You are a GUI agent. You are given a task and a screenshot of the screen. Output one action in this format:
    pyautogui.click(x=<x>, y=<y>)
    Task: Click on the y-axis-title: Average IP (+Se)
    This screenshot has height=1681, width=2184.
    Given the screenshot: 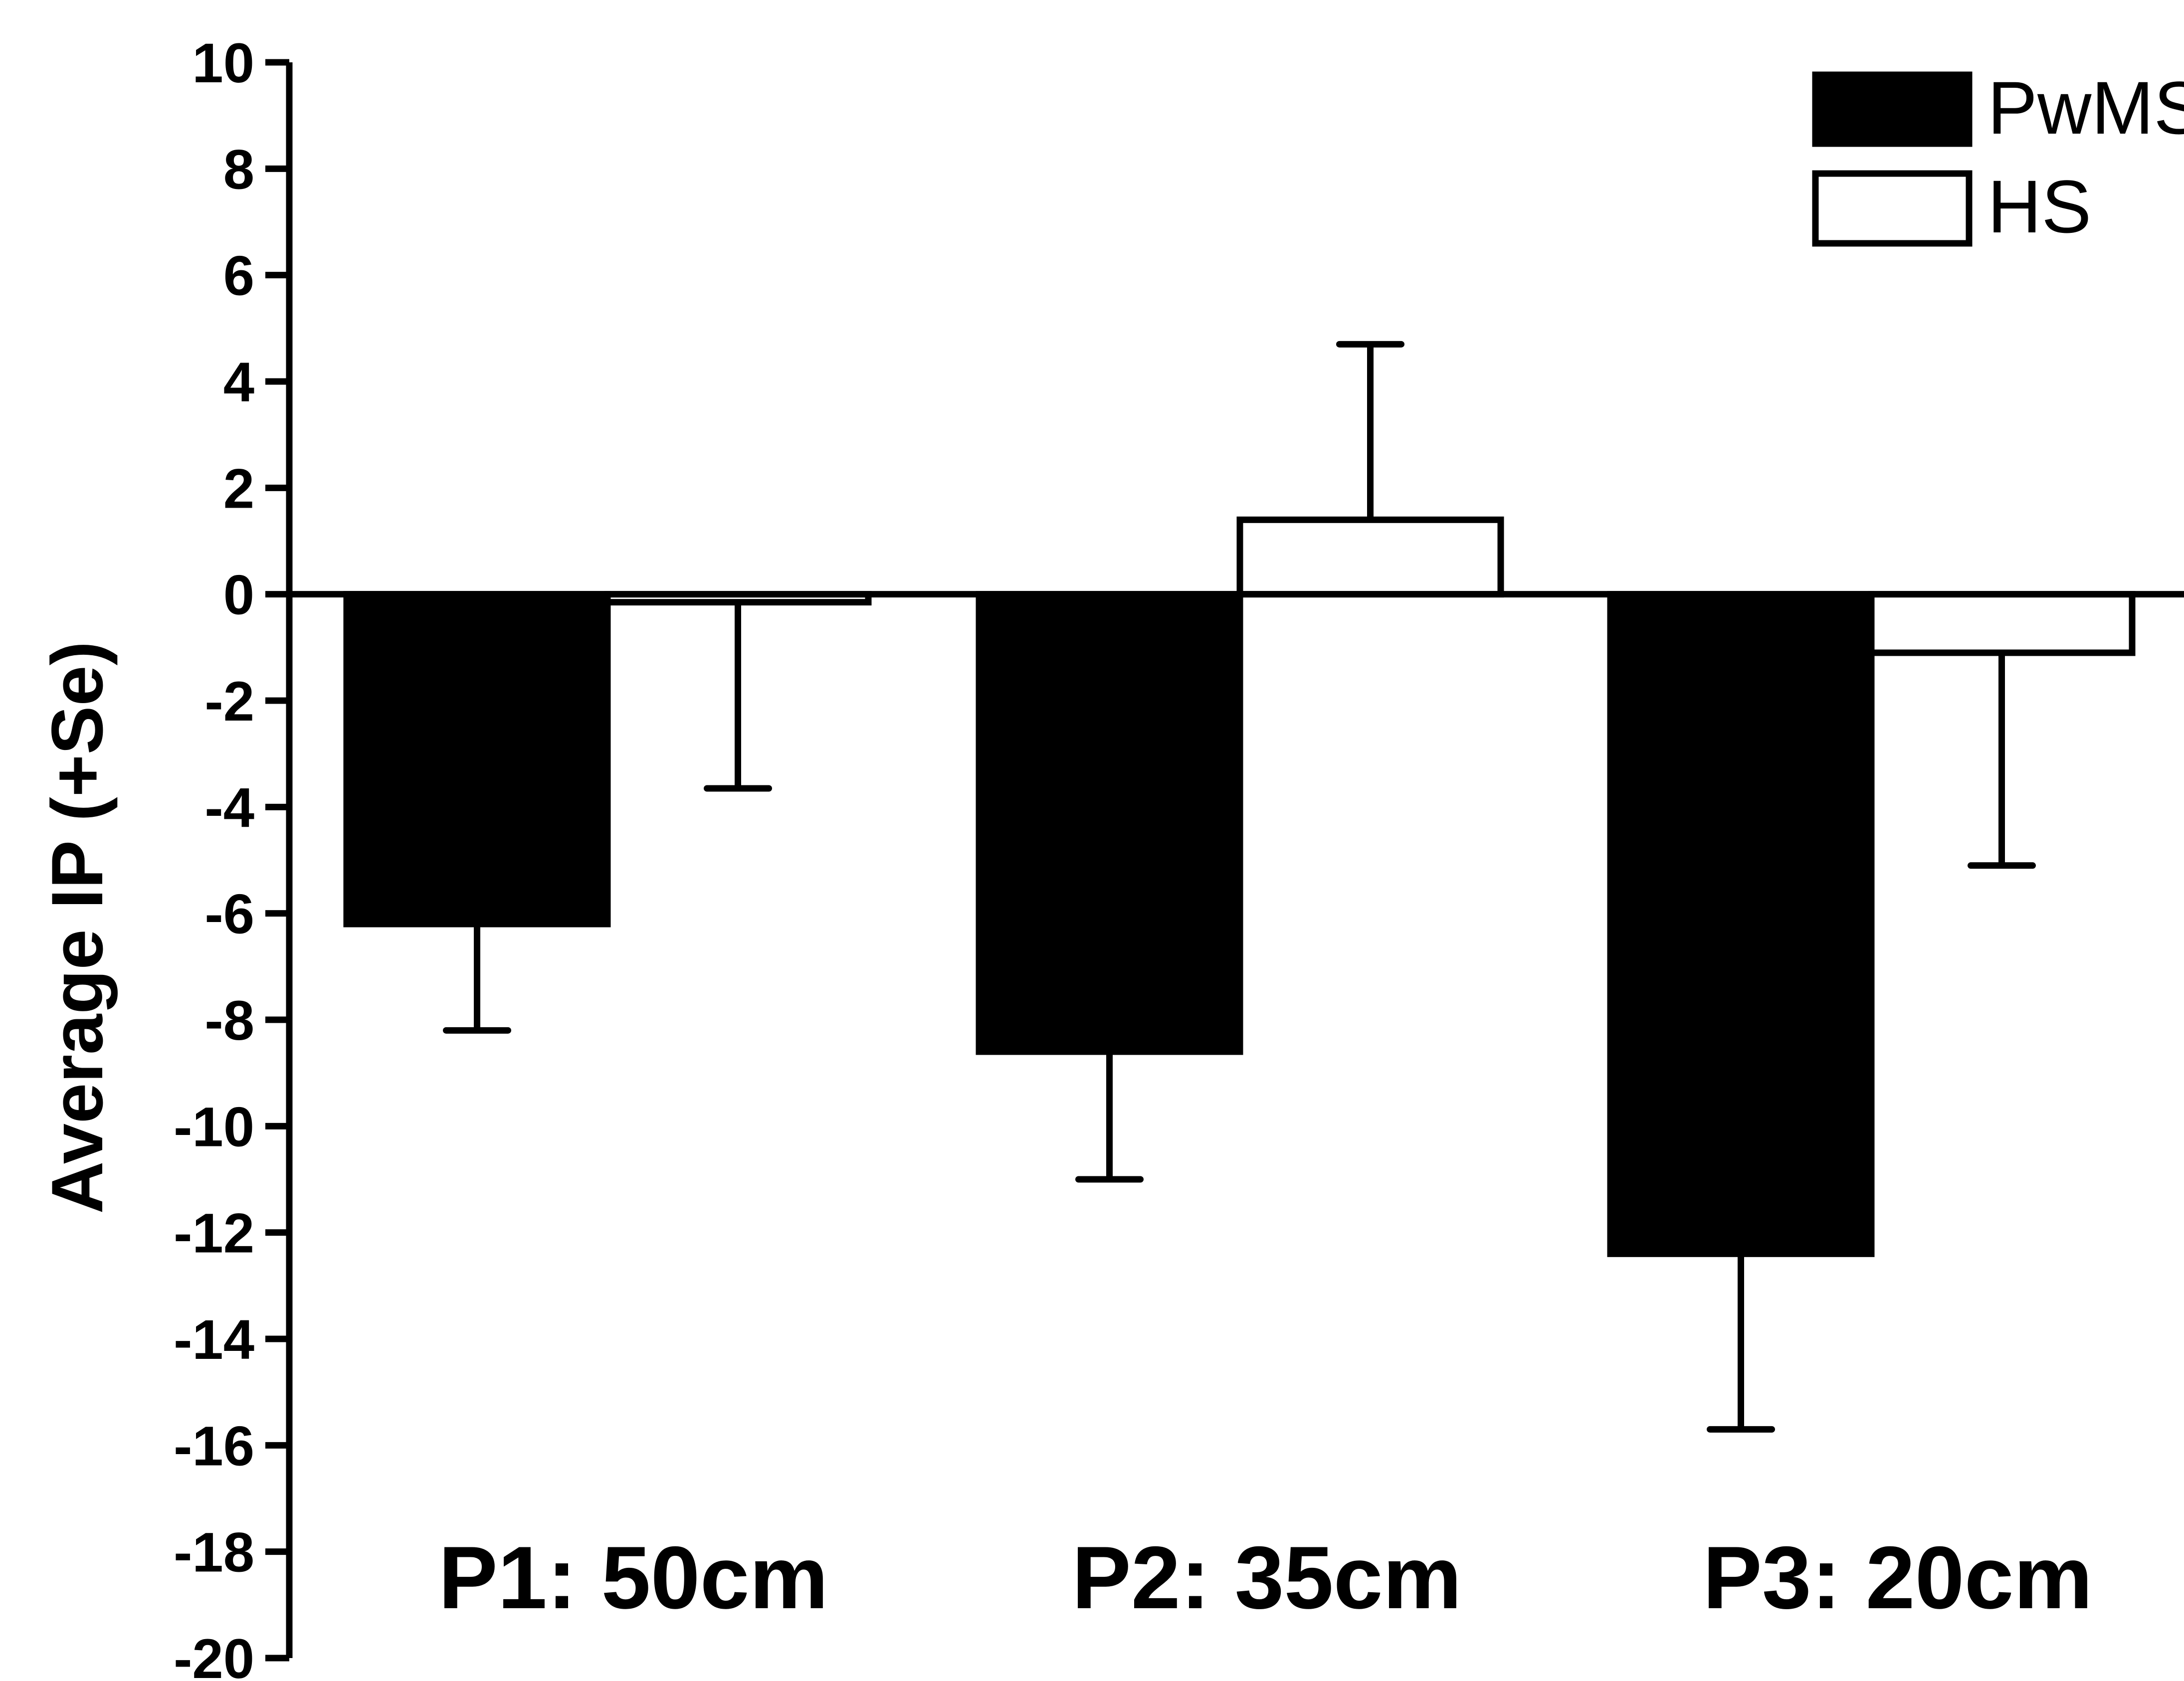 What is the action you would take?
    pyautogui.click(x=77, y=928)
    